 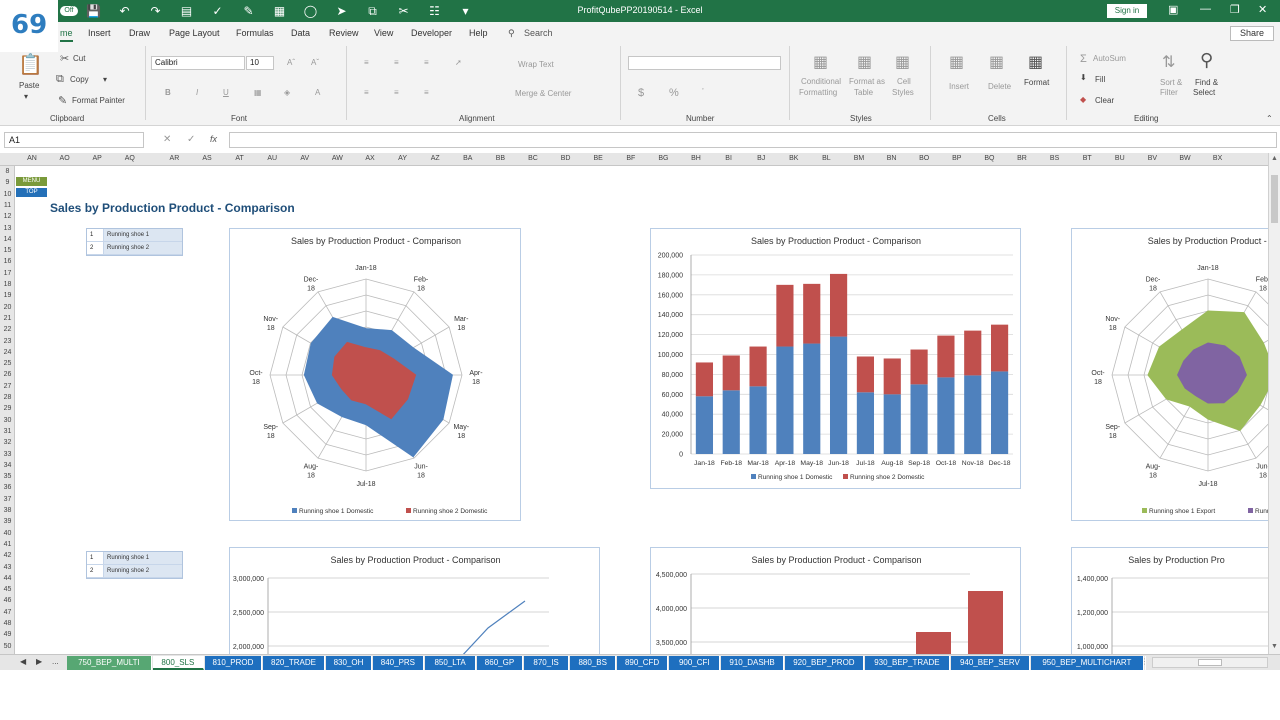 I want to click on column-header: BN, so click(x=891, y=158).